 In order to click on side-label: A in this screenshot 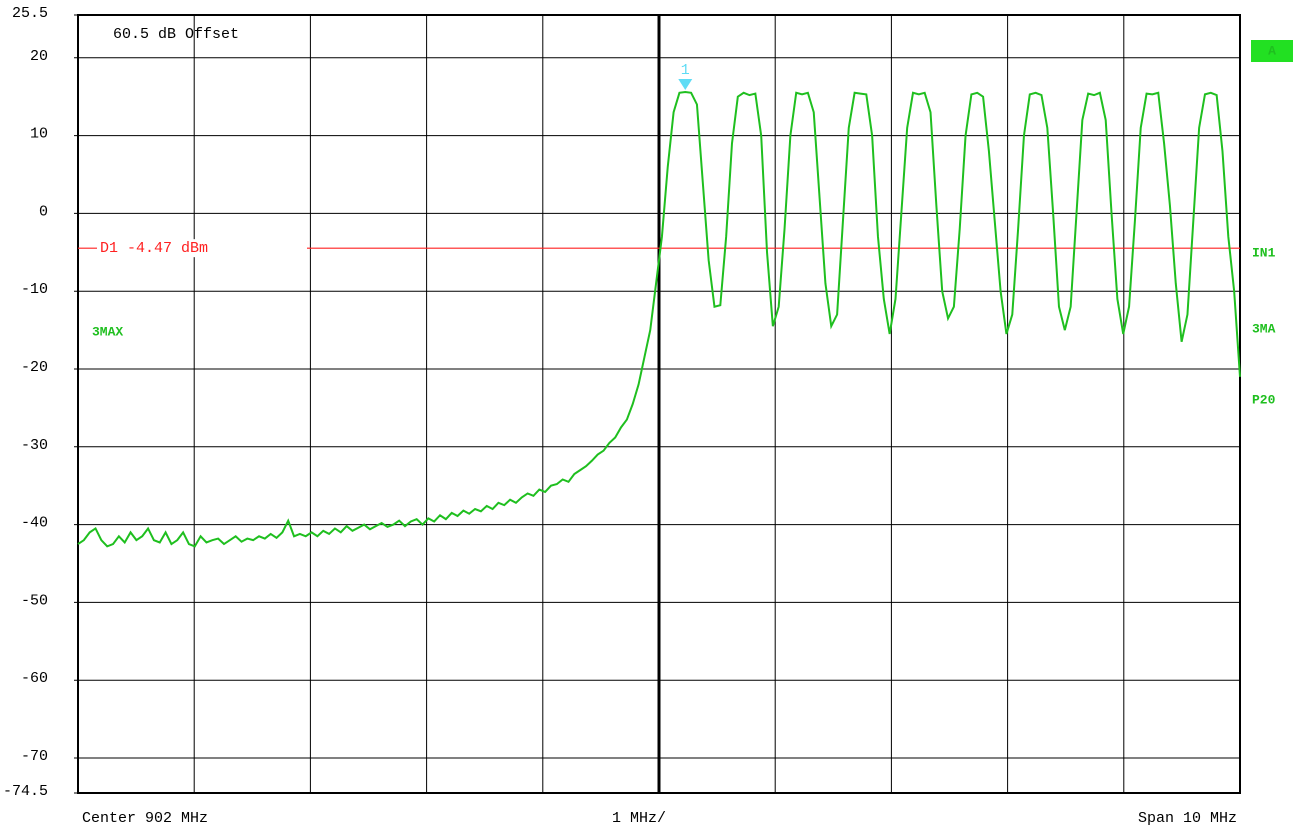, I will do `click(1272, 50)`.